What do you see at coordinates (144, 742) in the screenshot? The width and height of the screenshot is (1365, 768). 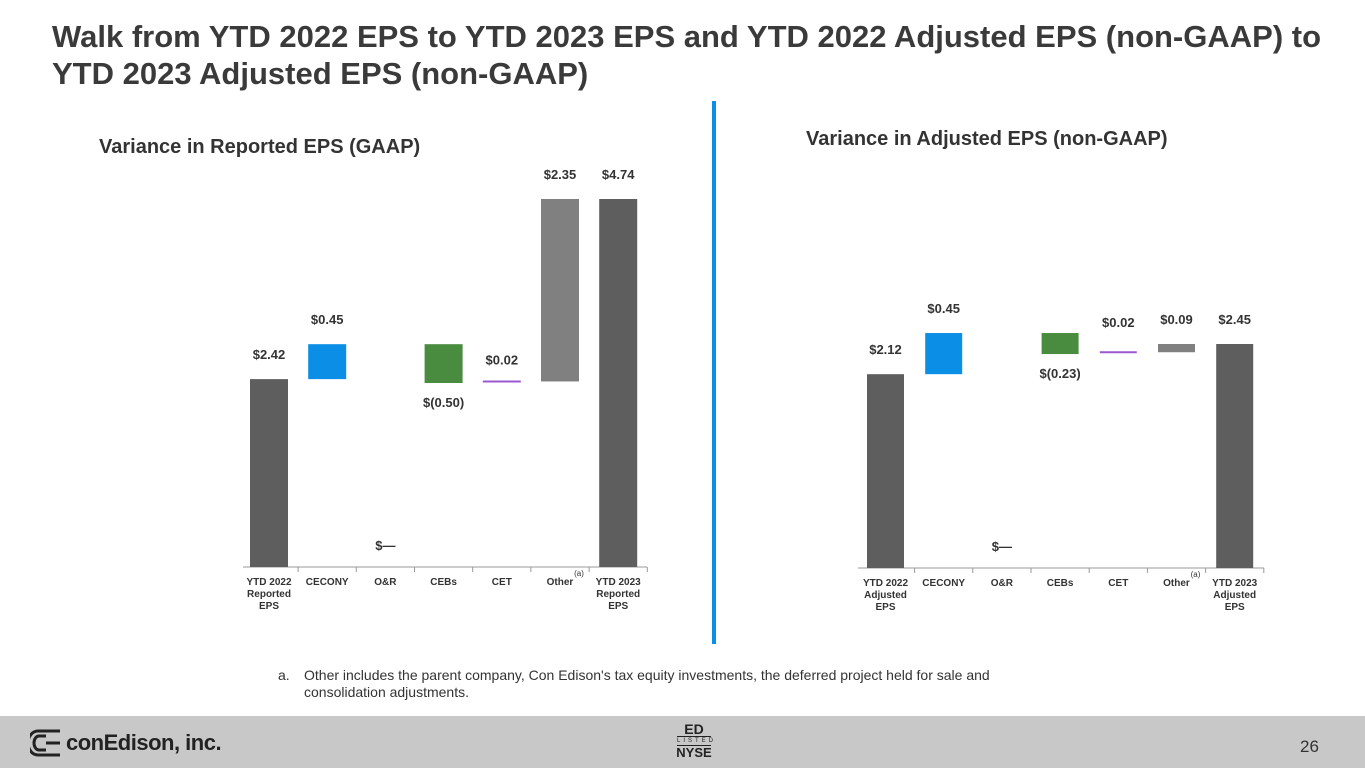 I see `logo-text: conEdison, inc.` at bounding box center [144, 742].